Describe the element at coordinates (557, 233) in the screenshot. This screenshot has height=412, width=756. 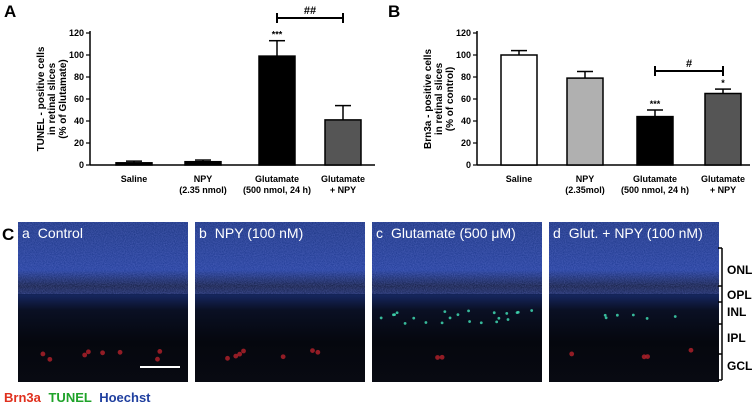
I see `micrograph-letter: d` at that location.